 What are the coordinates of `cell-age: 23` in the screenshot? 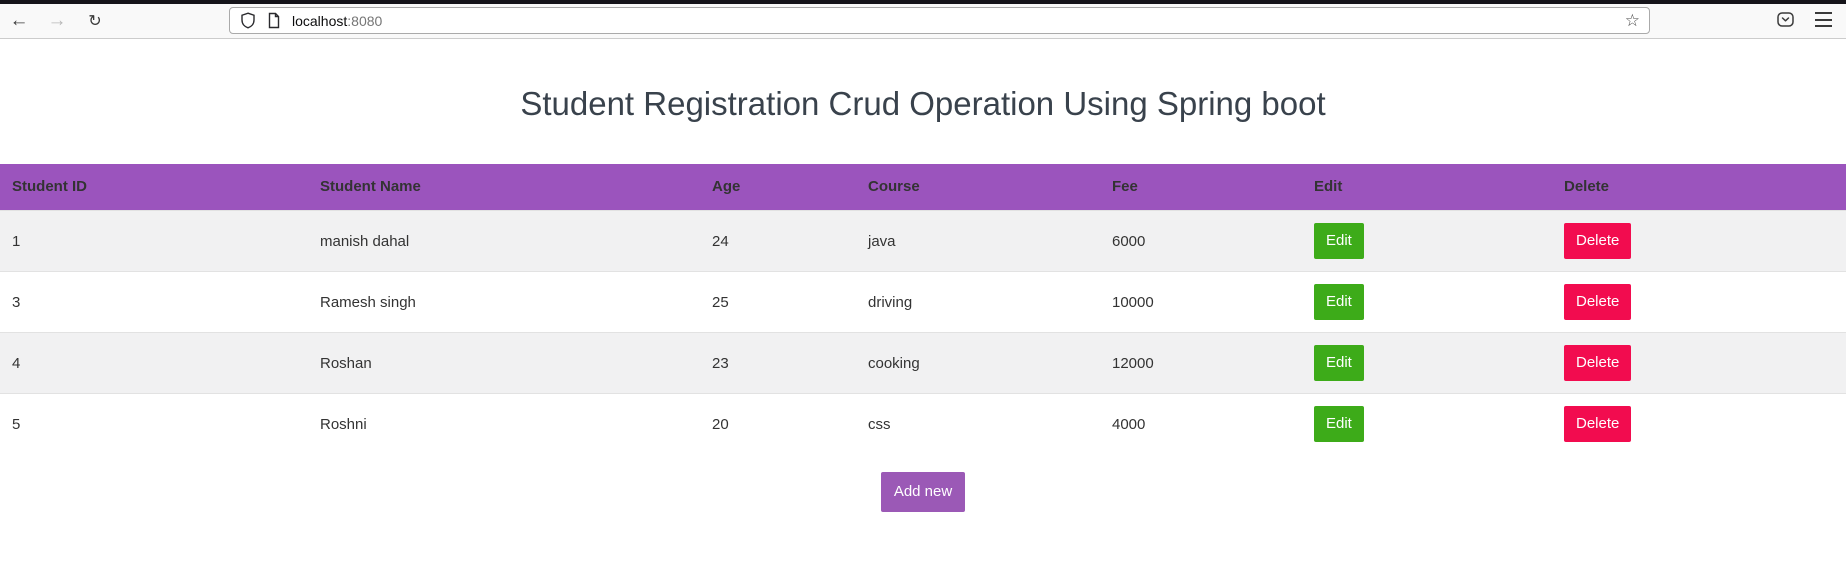 It's located at (778, 363).